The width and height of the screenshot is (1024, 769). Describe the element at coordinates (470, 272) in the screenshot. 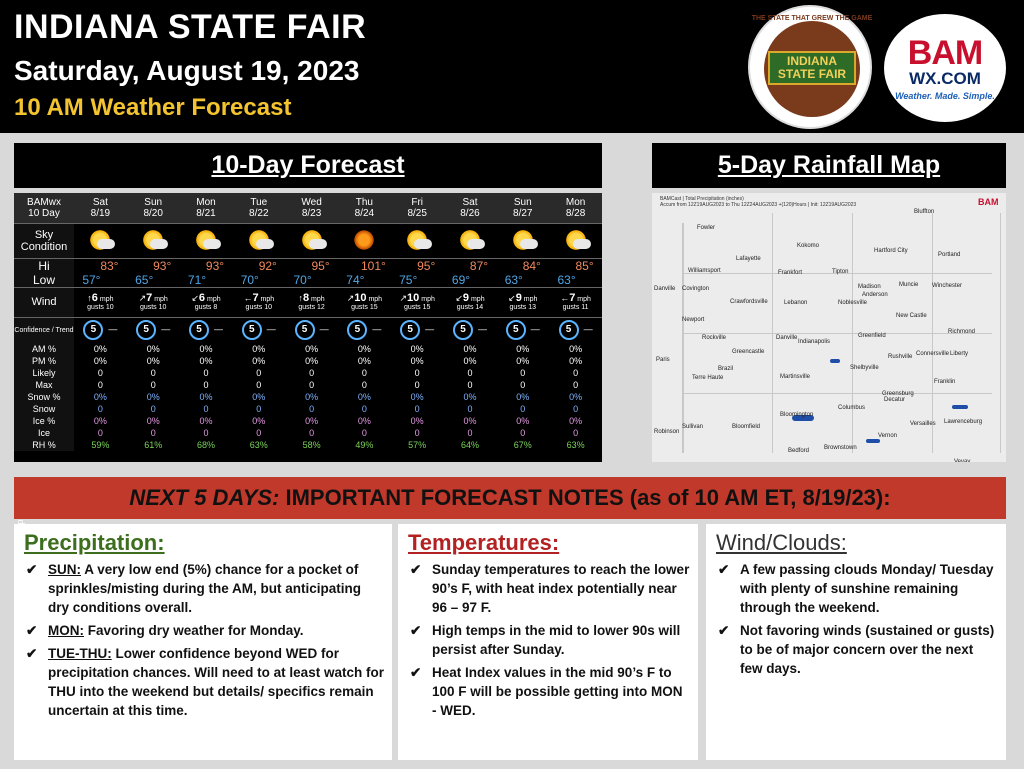

I see `hi-low-temp: 87° 69°` at that location.